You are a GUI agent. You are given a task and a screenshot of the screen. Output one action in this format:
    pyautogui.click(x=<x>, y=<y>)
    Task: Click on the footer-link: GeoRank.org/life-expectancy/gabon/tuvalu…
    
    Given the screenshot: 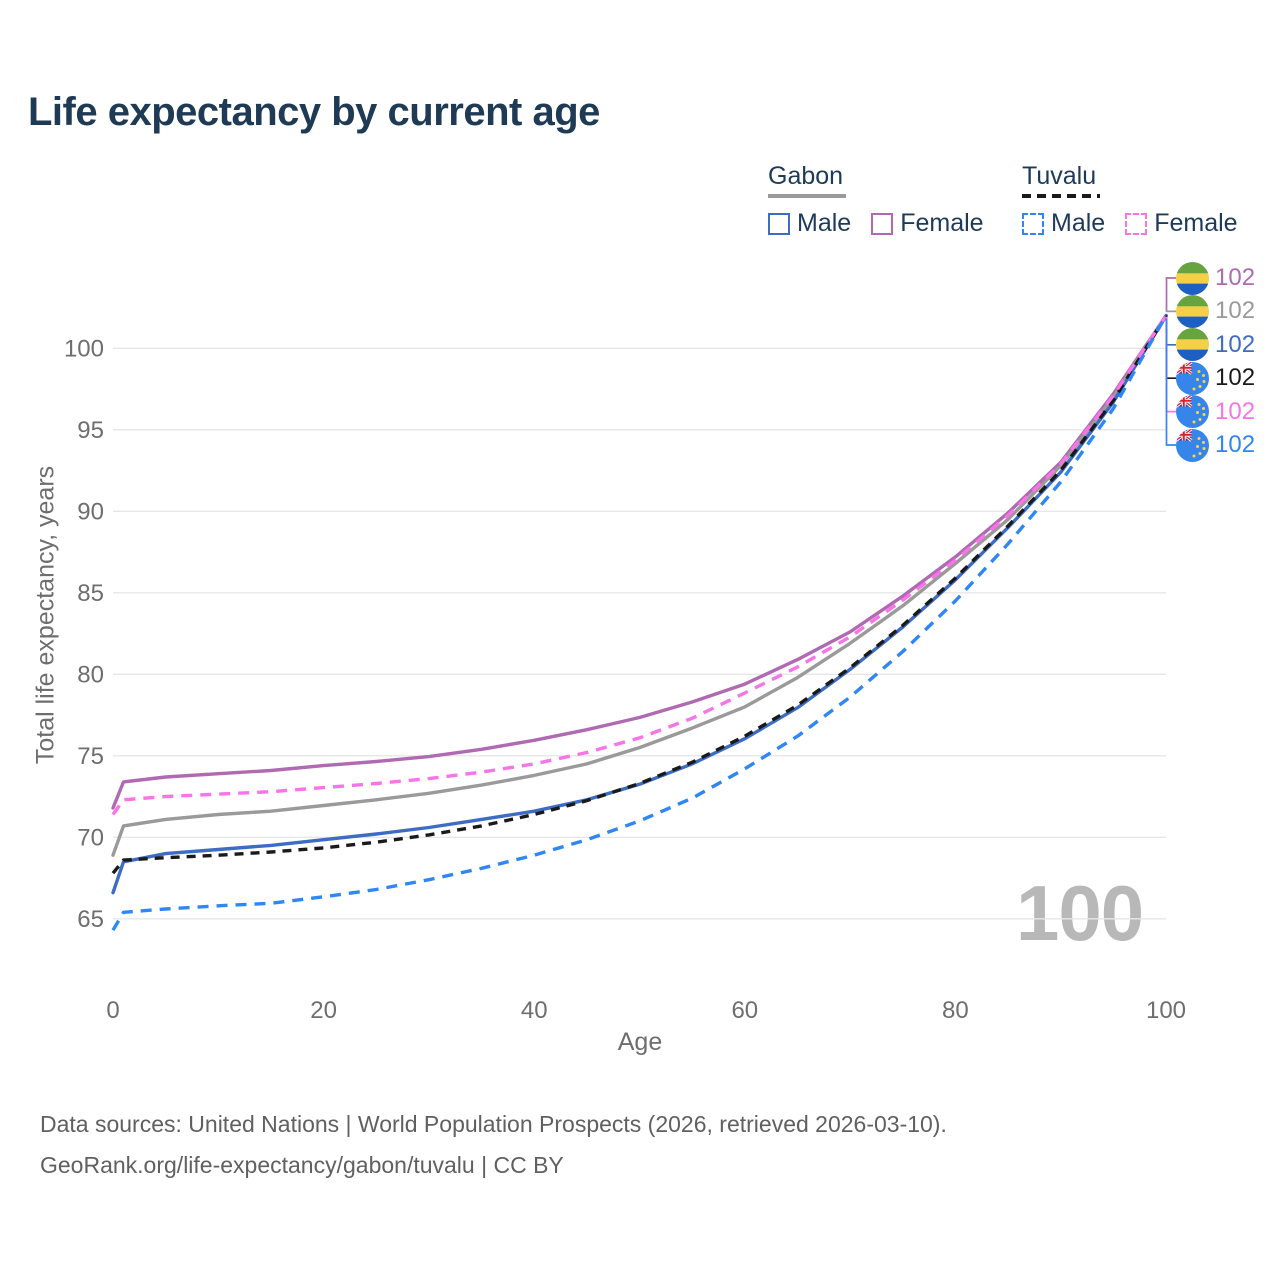 What is the action you would take?
    pyautogui.click(x=302, y=1165)
    